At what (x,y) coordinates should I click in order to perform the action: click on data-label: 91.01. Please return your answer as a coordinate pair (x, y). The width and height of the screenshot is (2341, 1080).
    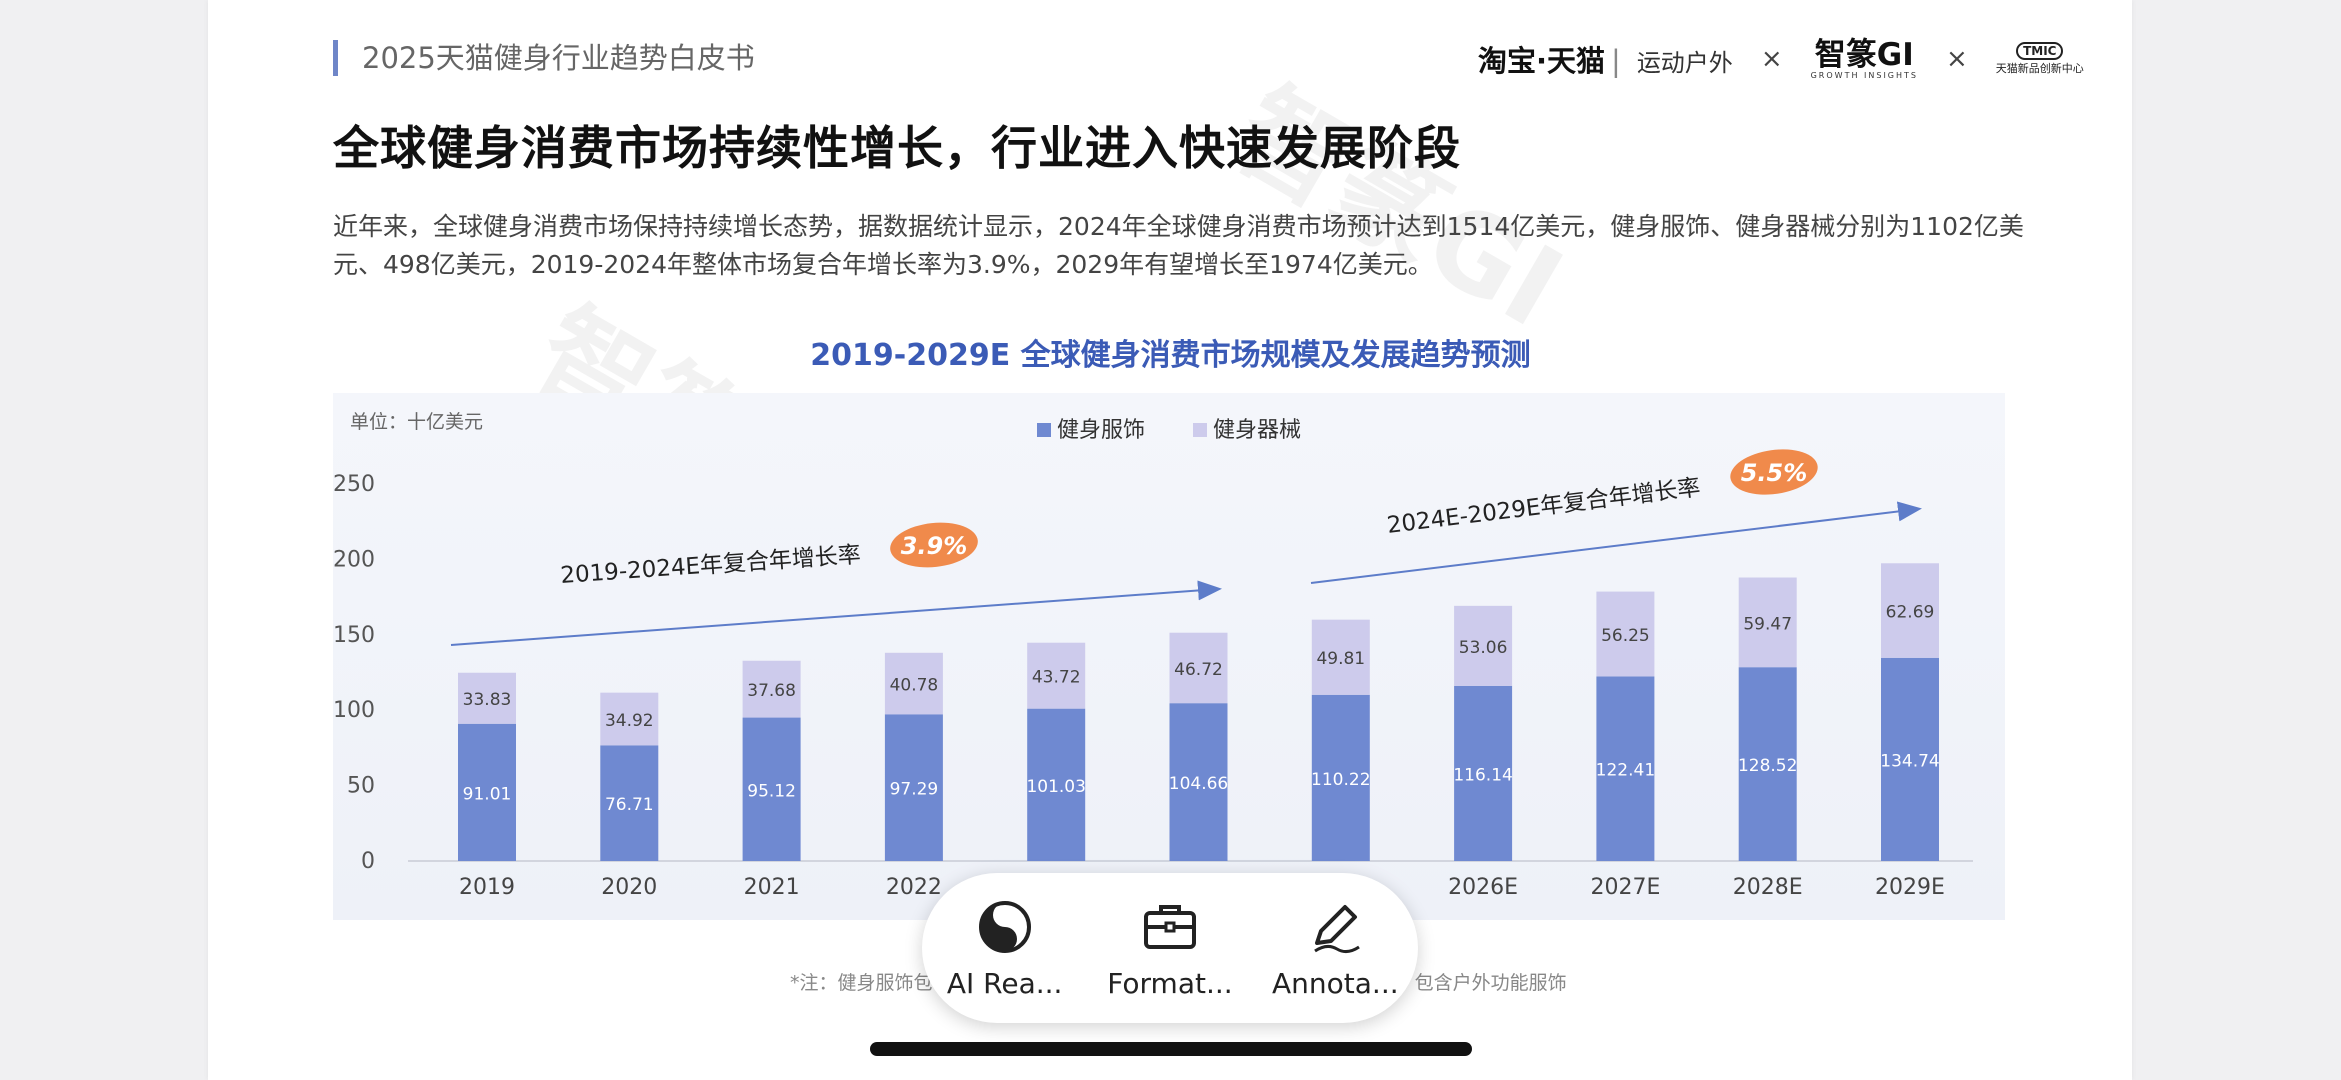
    Looking at the image, I should click on (487, 794).